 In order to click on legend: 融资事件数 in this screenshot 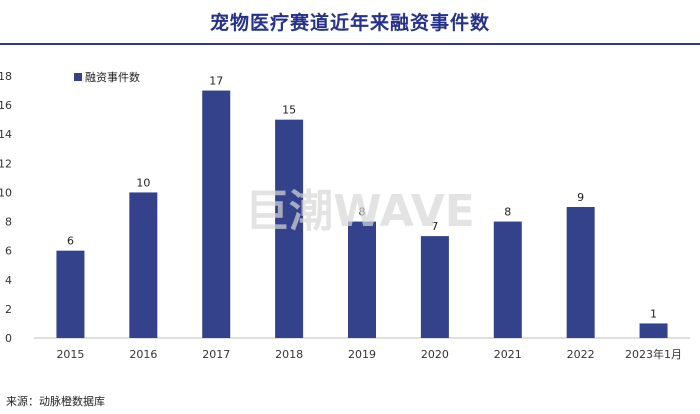, I will do `click(107, 77)`.